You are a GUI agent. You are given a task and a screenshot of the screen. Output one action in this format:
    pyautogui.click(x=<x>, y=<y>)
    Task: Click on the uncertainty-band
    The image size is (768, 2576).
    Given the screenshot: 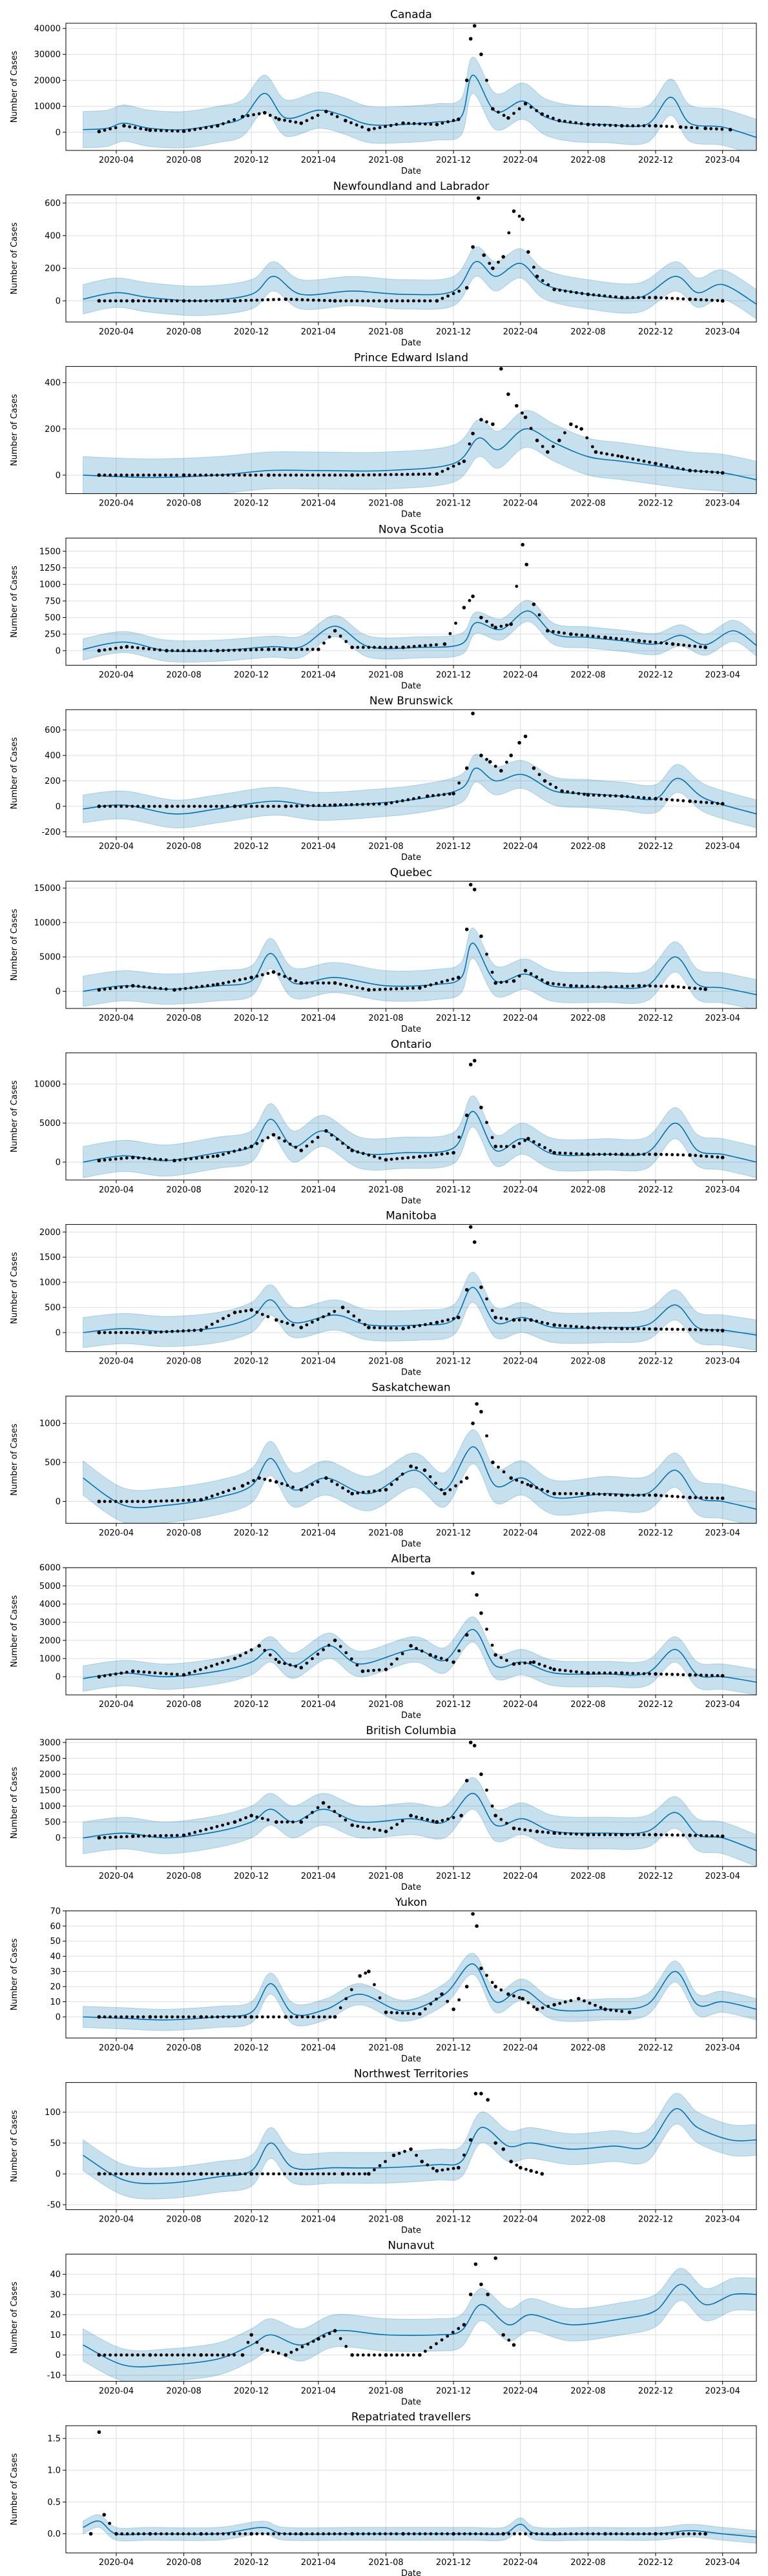 What is the action you would take?
    pyautogui.click(x=419, y=791)
    